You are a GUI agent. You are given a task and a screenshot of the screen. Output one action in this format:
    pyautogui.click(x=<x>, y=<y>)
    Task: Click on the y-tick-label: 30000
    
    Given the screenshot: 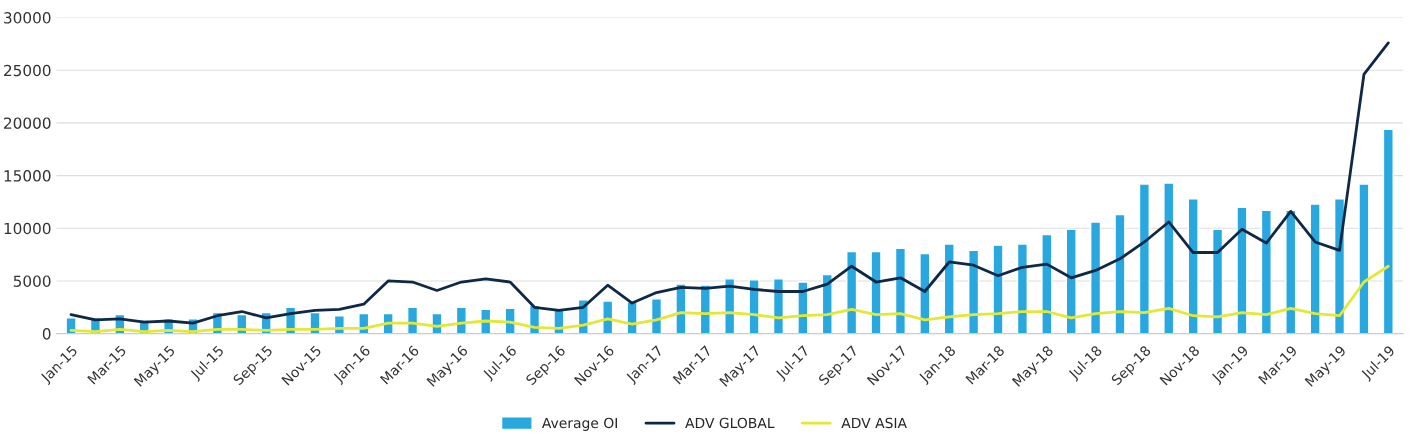 What is the action you would take?
    pyautogui.click(x=27, y=18)
    